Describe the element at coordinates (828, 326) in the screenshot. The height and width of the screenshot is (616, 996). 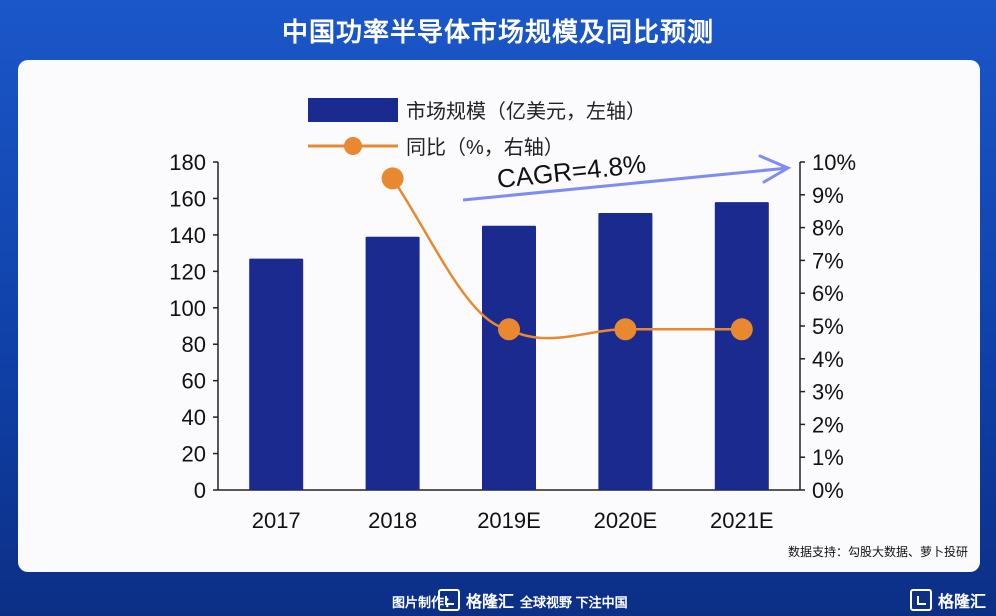
I see `right-tick-label: 5%` at that location.